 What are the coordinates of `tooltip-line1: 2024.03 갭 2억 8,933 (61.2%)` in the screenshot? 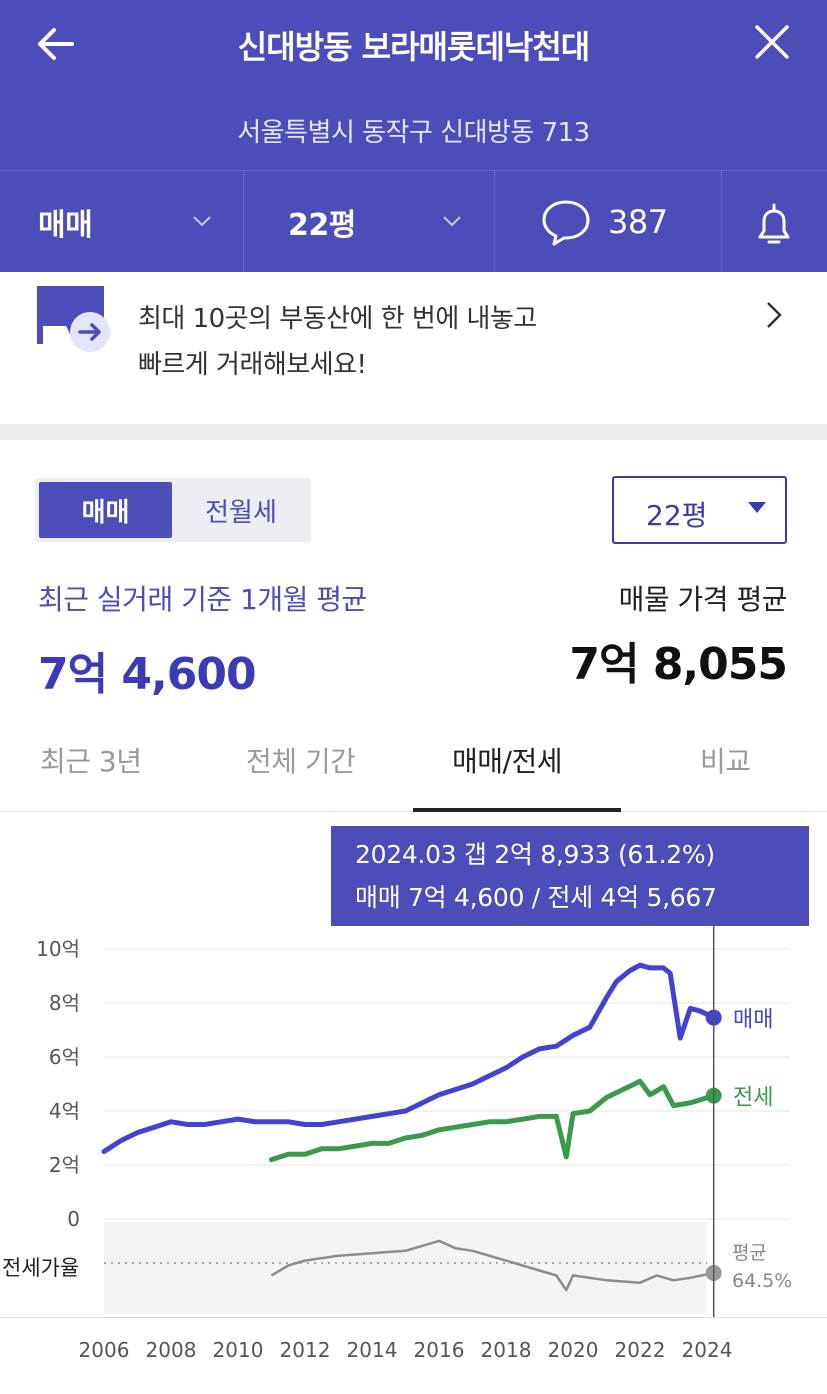 It's located at (535, 854).